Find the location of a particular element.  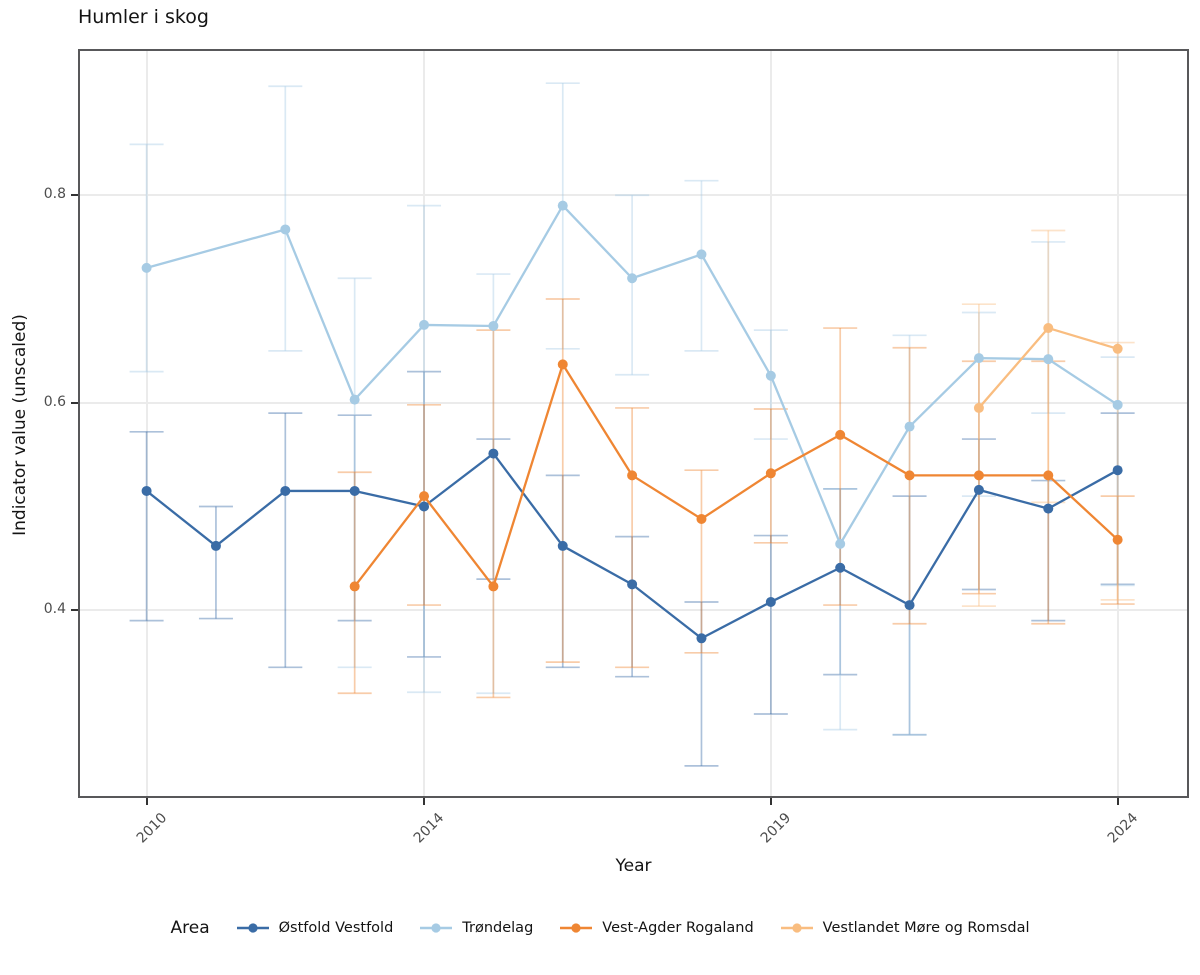

chart-title: Humler i skog is located at coordinates (143, 17).